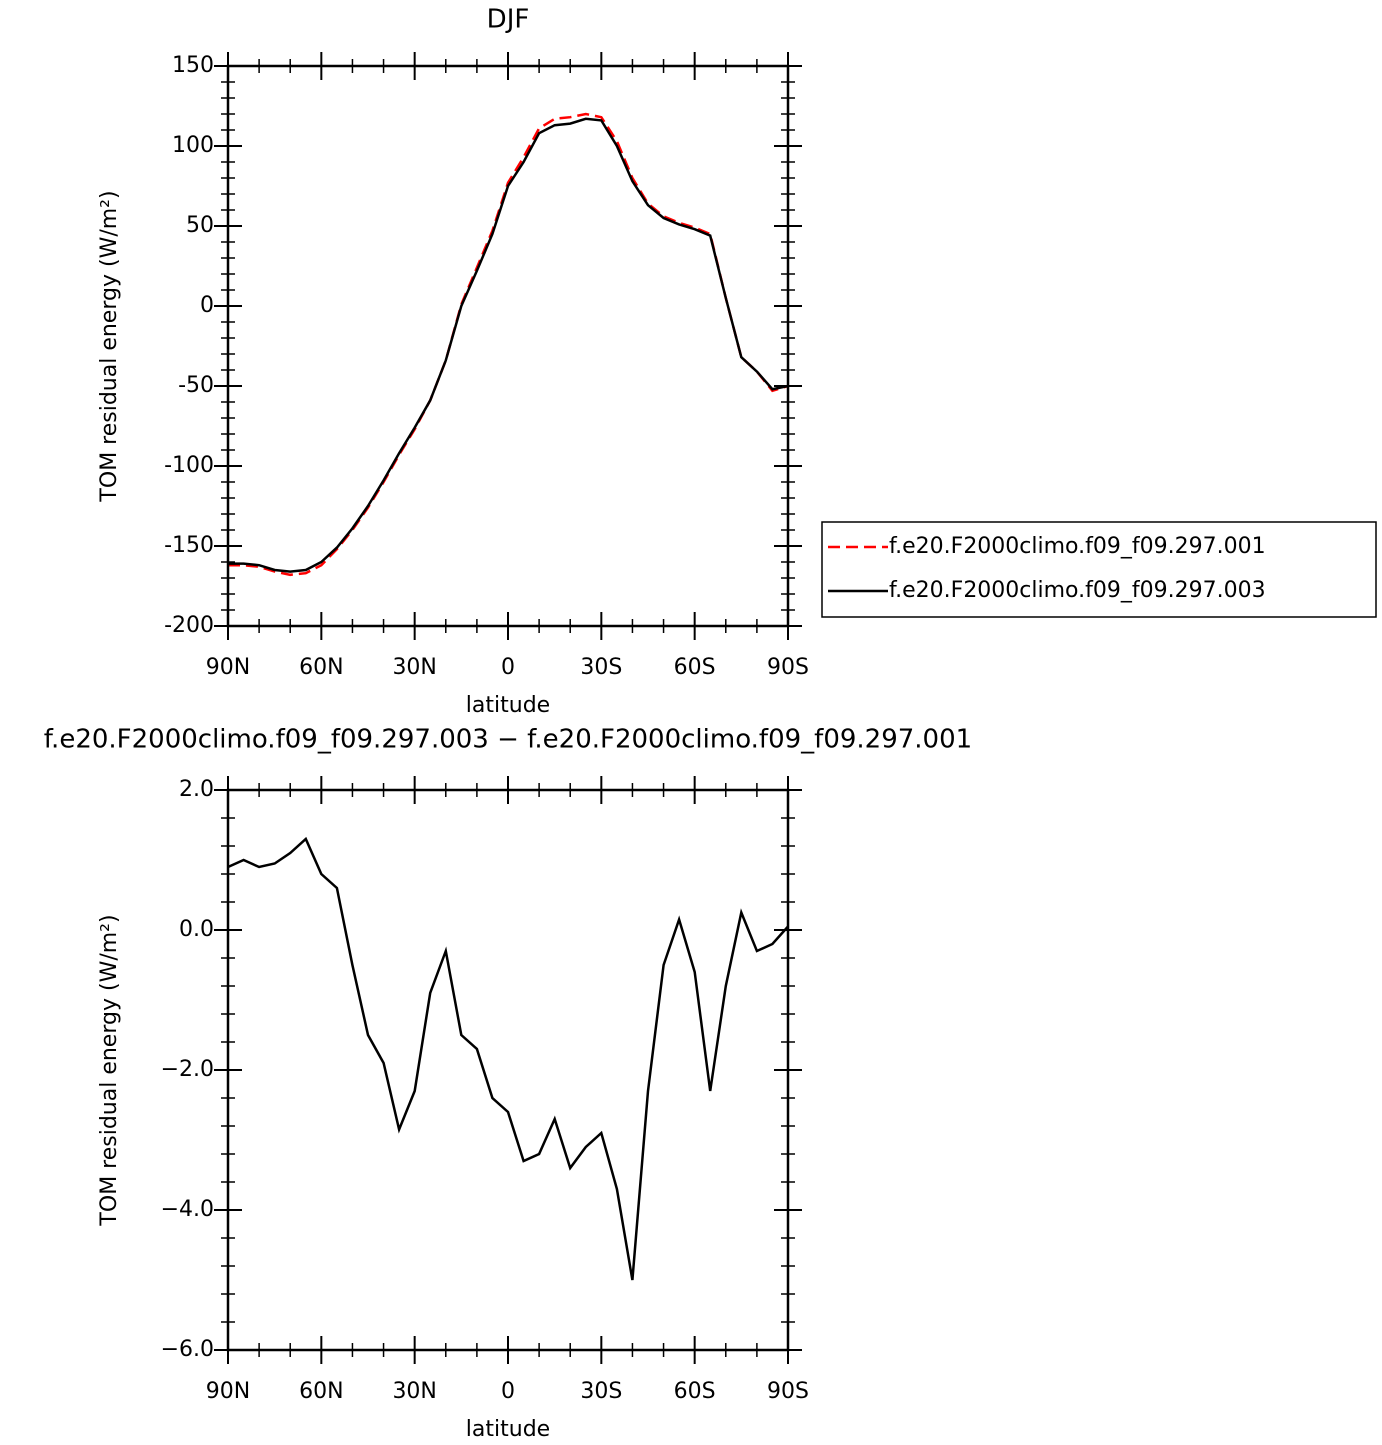  Describe the element at coordinates (187, 1349) in the screenshot. I see `y-tick-label: −6.0` at that location.